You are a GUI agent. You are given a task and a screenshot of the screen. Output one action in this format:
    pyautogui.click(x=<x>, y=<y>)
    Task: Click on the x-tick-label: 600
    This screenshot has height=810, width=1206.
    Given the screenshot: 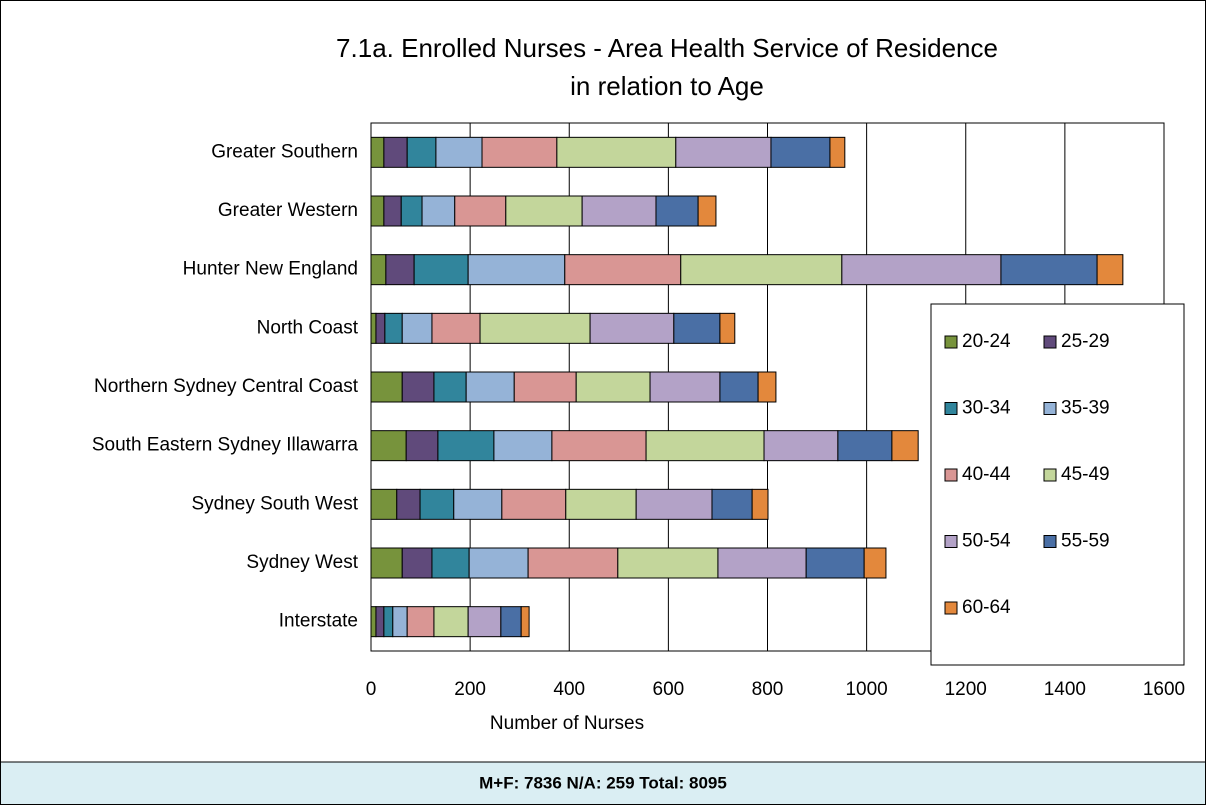 What is the action you would take?
    pyautogui.click(x=669, y=689)
    